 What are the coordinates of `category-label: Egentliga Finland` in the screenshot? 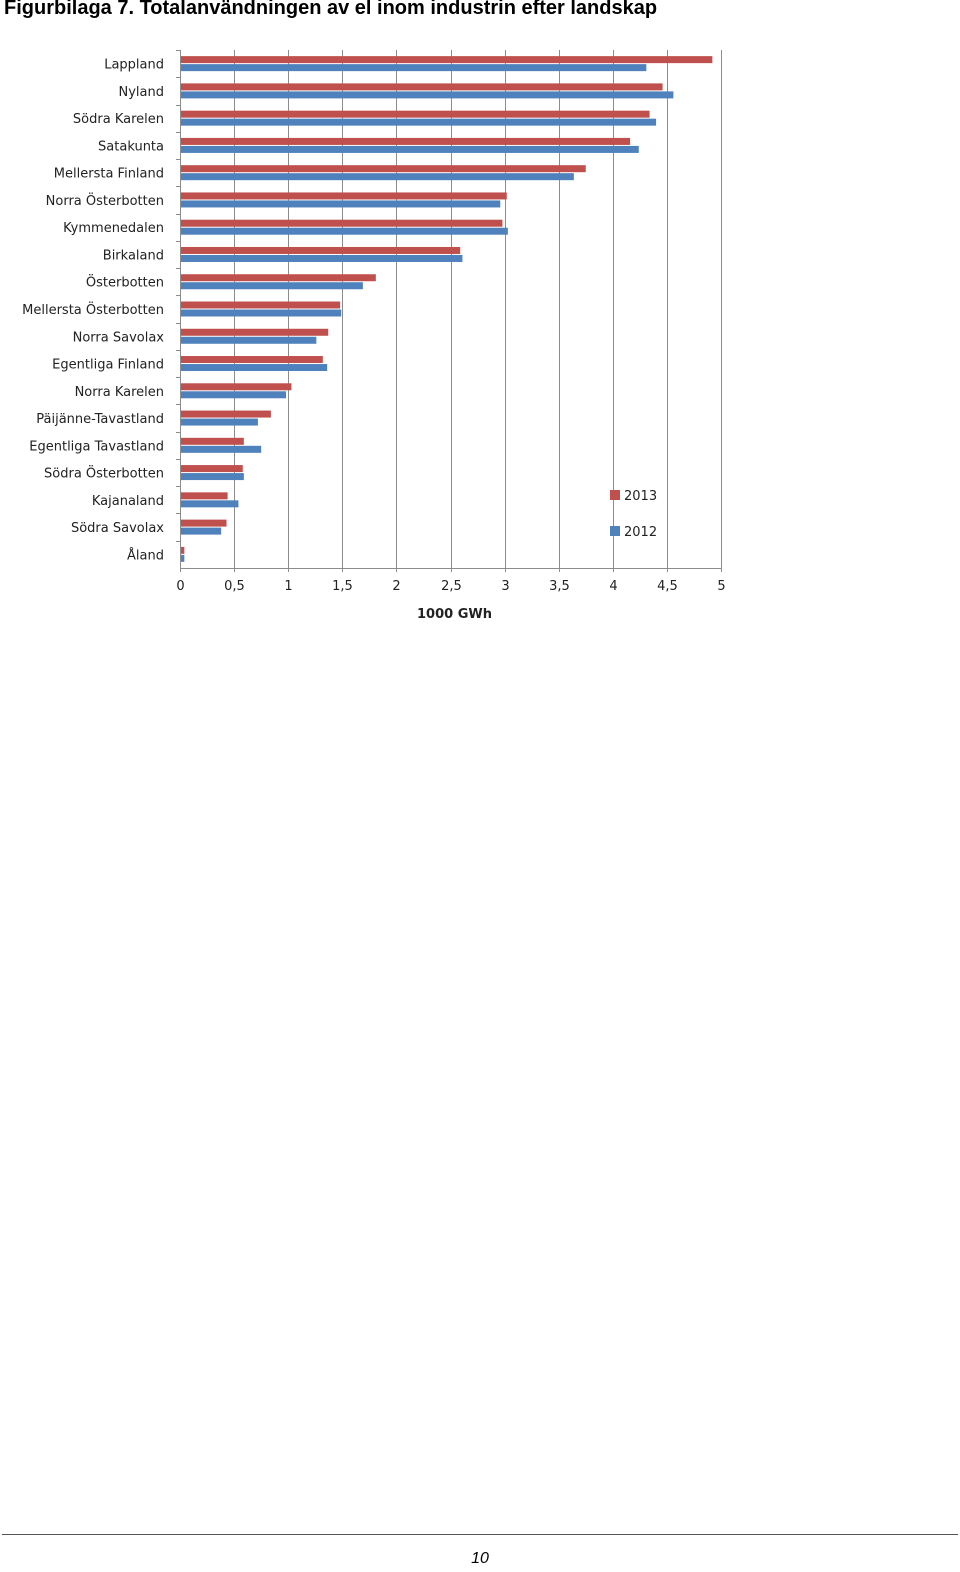 It's located at (108, 365).